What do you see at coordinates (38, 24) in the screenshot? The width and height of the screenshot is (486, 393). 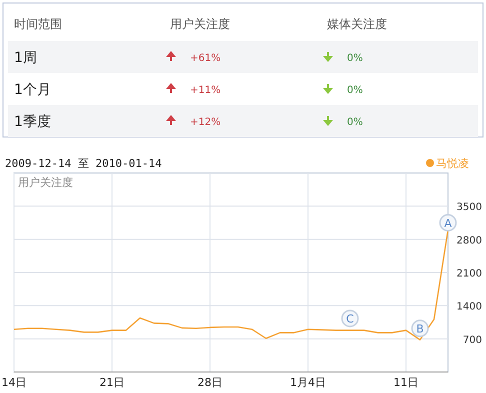 I see `category-label: 时间范围` at bounding box center [38, 24].